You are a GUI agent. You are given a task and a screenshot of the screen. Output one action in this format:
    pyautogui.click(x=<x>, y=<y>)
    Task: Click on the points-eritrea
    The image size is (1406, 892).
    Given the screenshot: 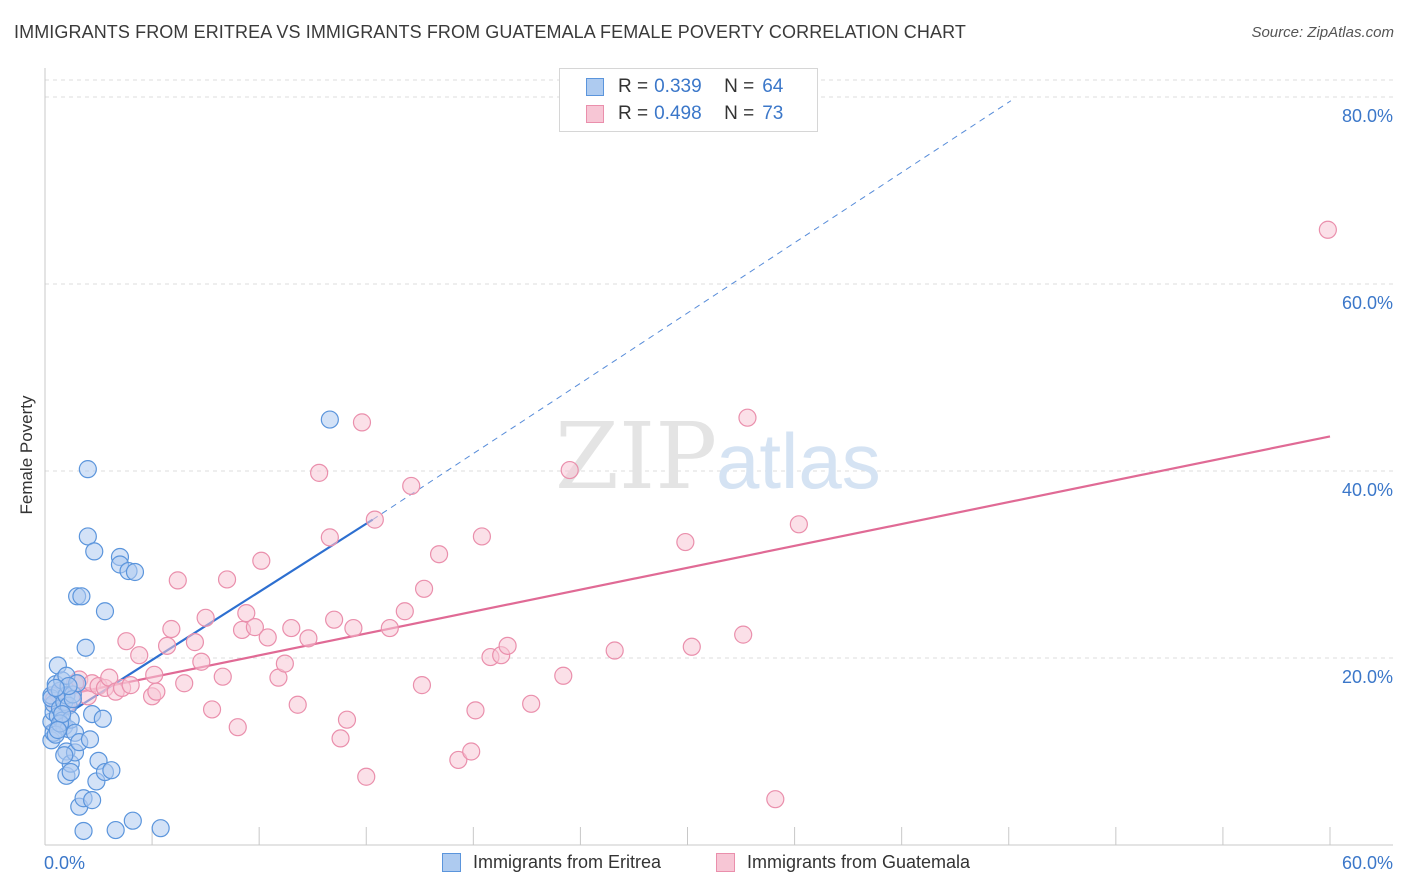 What is the action you would take?
    pyautogui.click(x=190, y=625)
    